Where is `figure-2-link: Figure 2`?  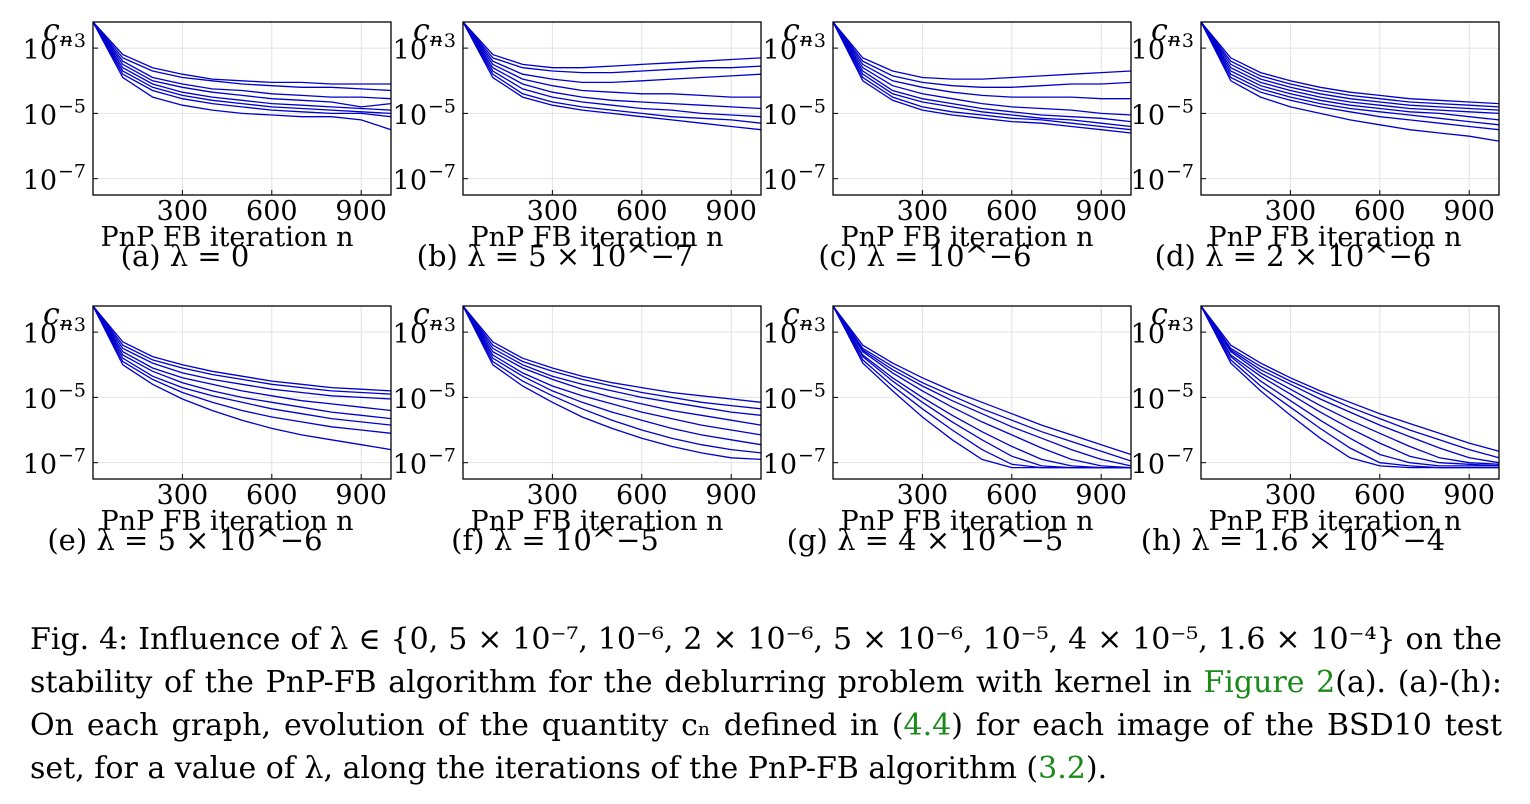 figure-2-link: Figure 2 is located at coordinates (1269, 682).